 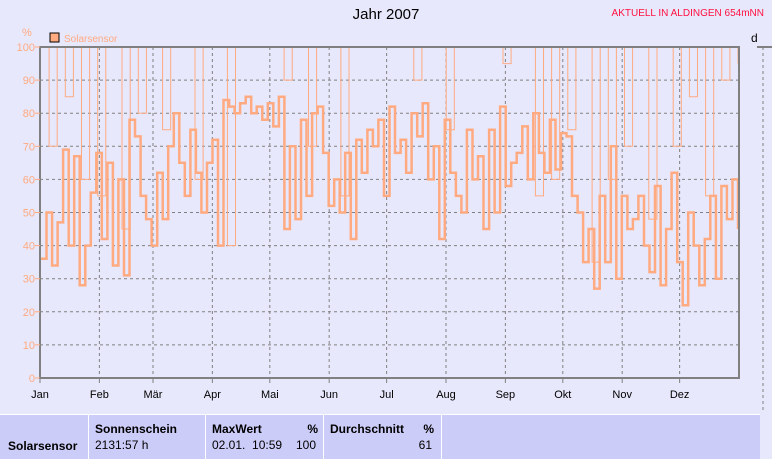 What do you see at coordinates (91, 39) in the screenshot?
I see `legend-label: Solarsensor` at bounding box center [91, 39].